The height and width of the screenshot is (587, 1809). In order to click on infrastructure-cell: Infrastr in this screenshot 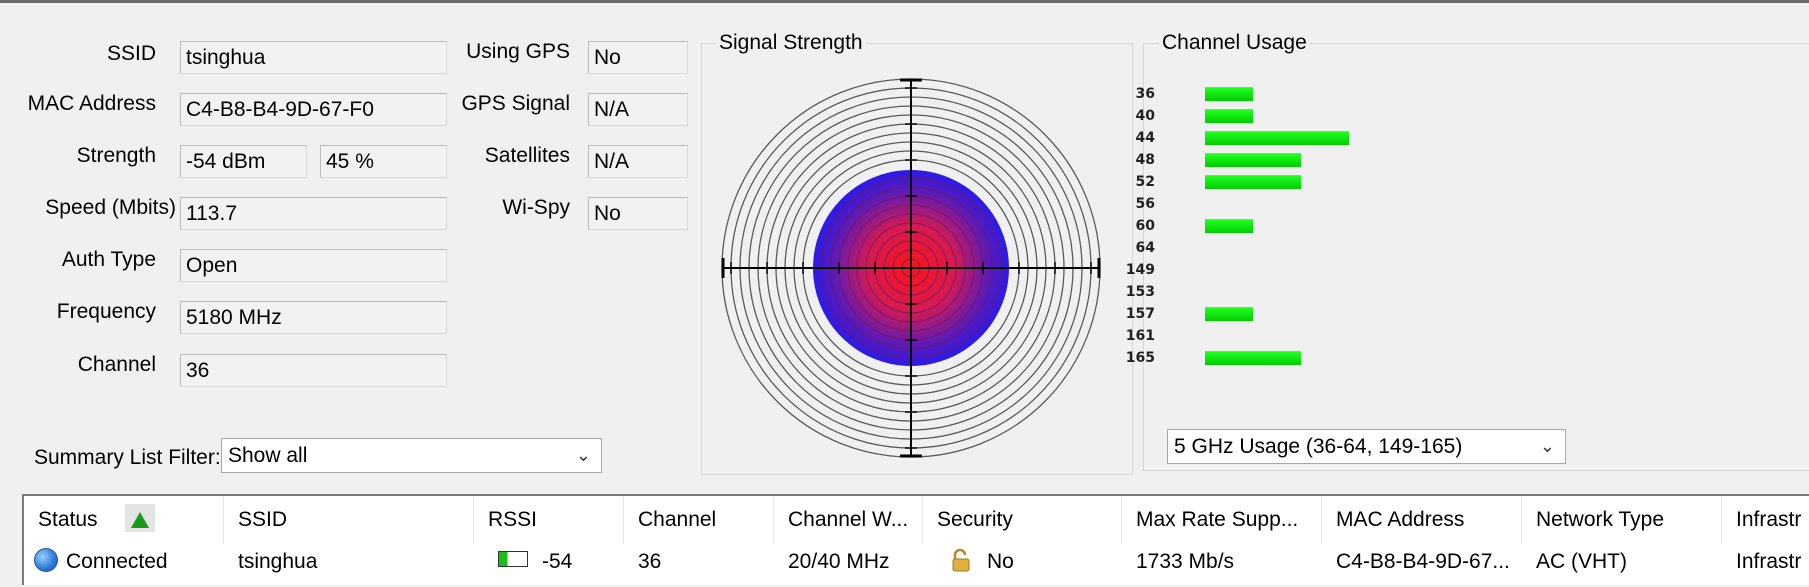, I will do `click(1769, 561)`.